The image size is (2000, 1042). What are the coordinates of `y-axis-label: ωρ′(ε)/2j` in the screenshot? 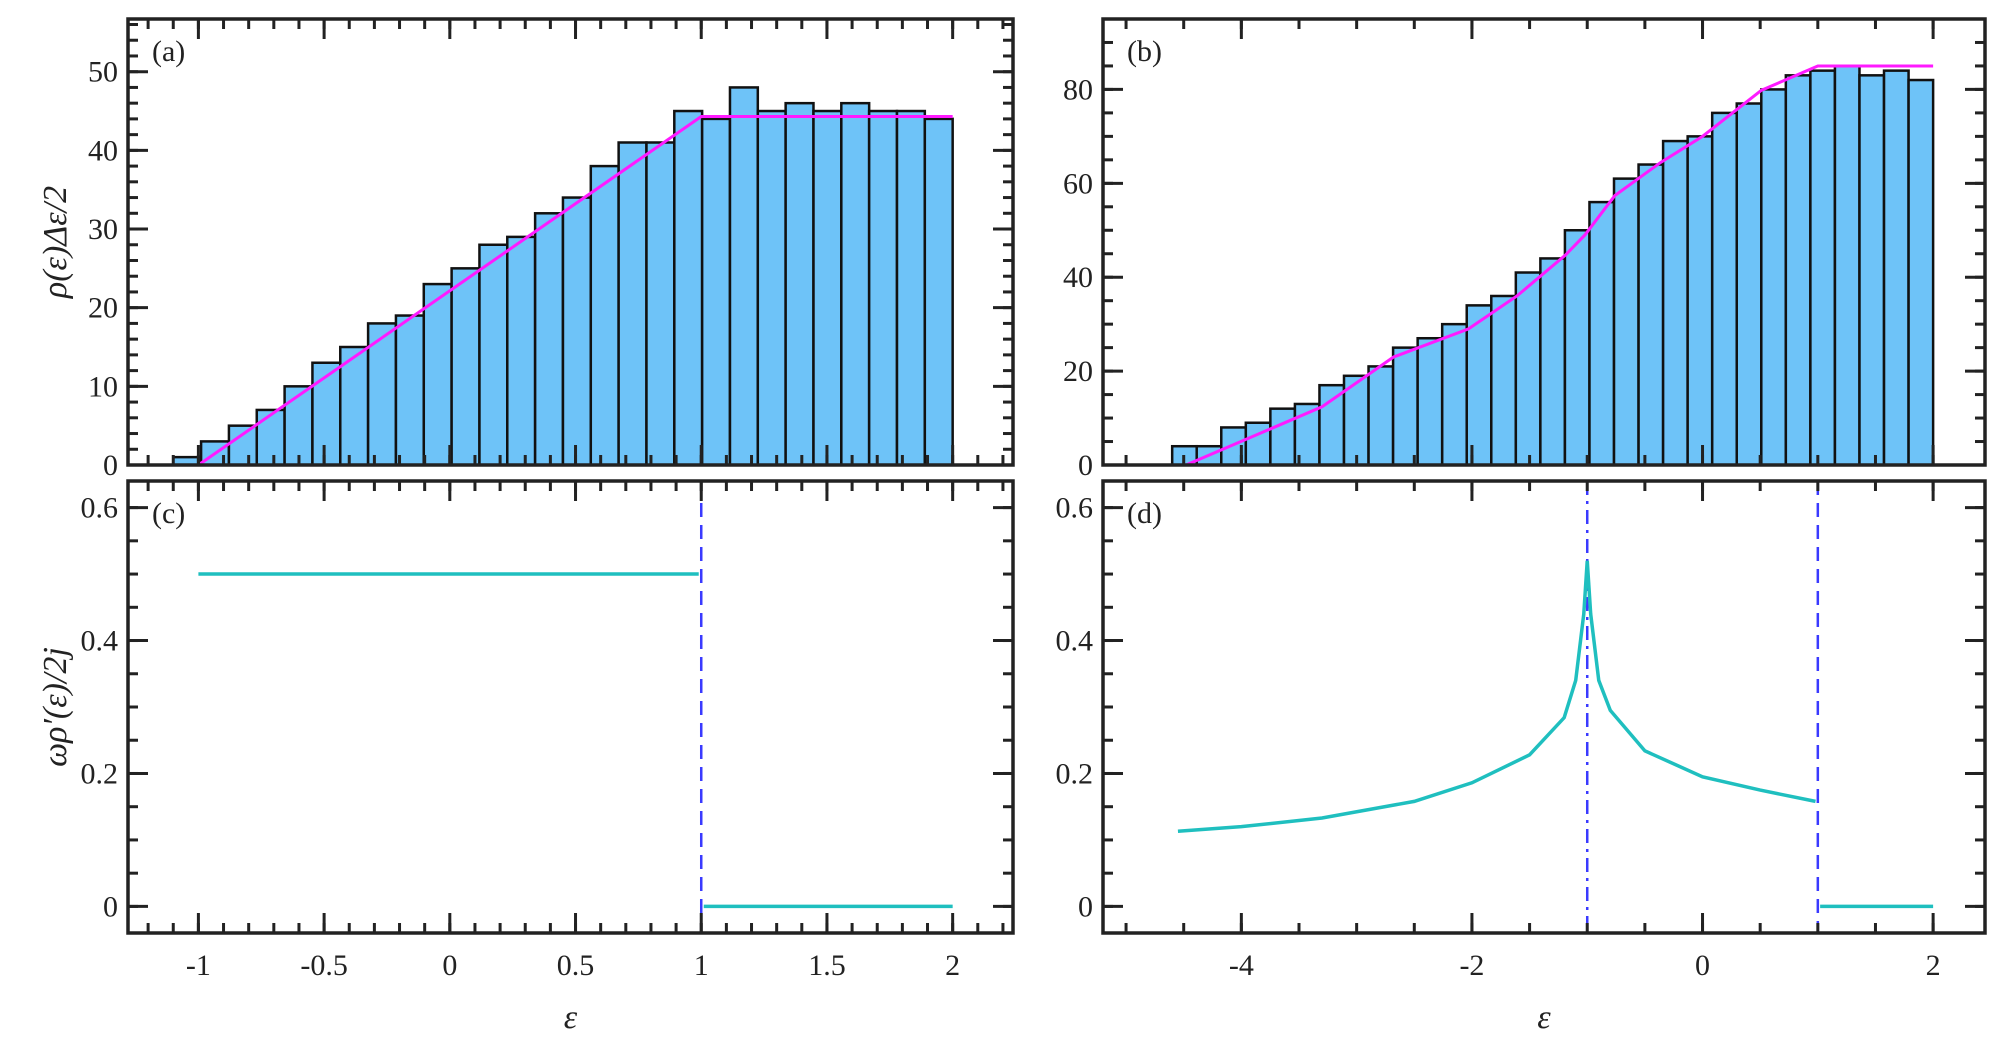 It's located at (55, 707).